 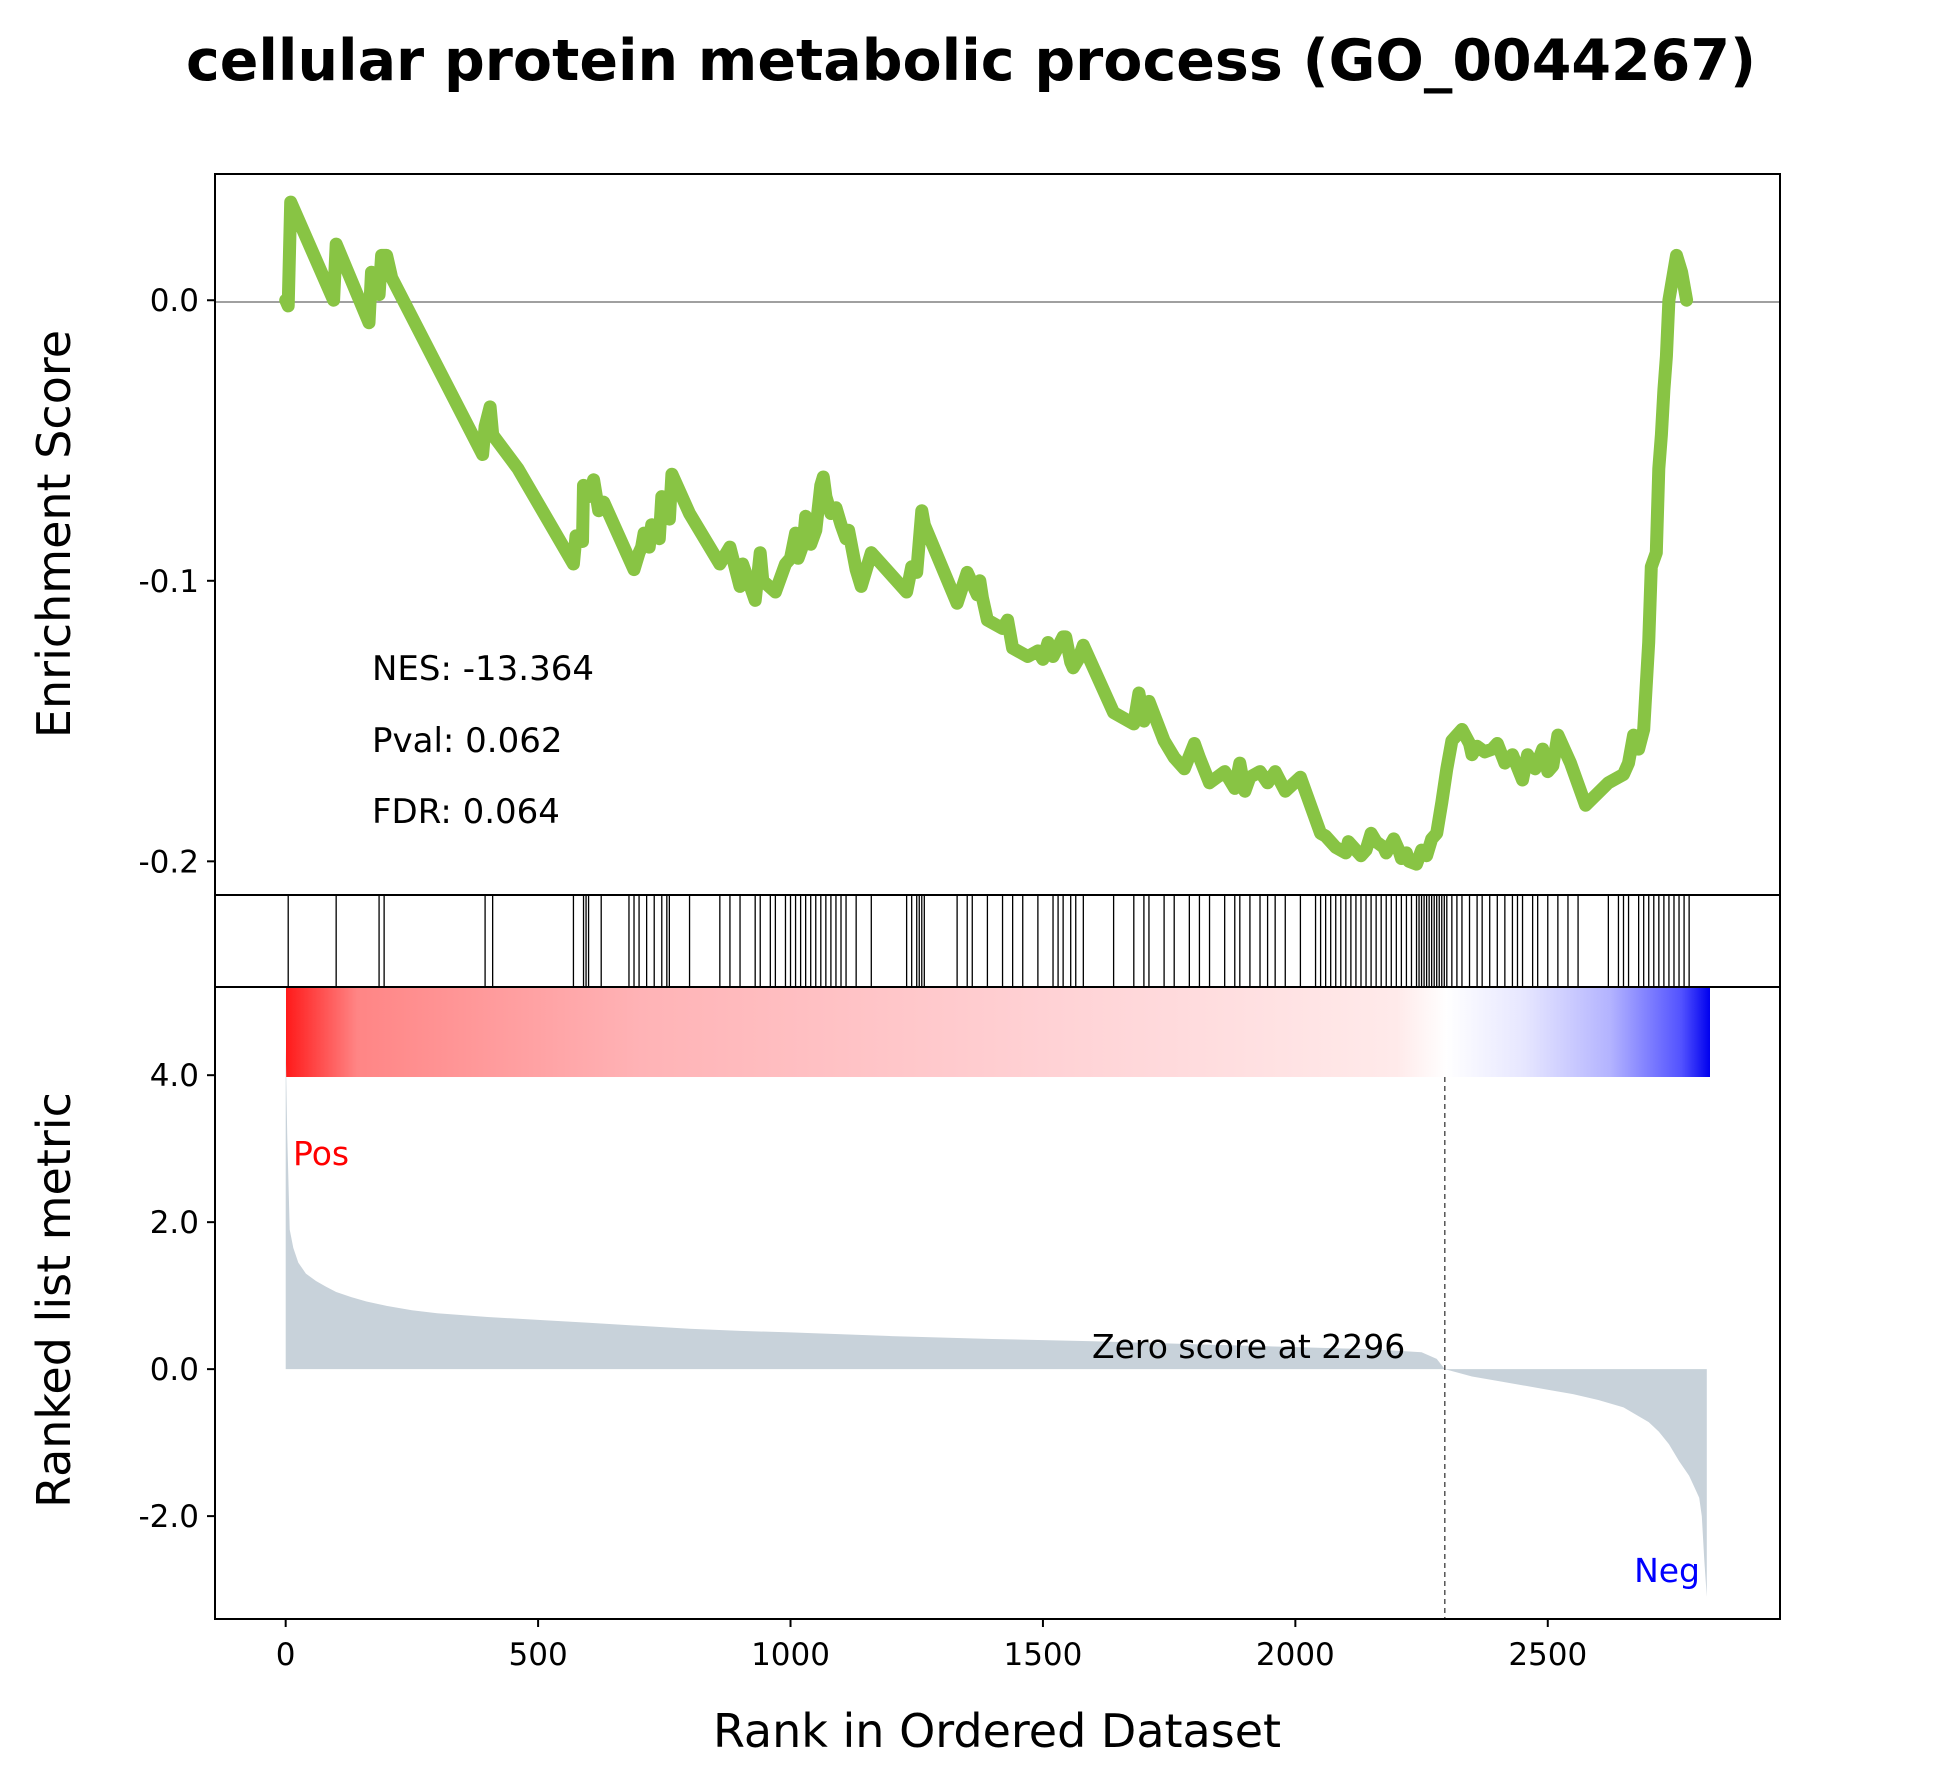 I want to click on x-tick-label: 1000, so click(x=790, y=1655).